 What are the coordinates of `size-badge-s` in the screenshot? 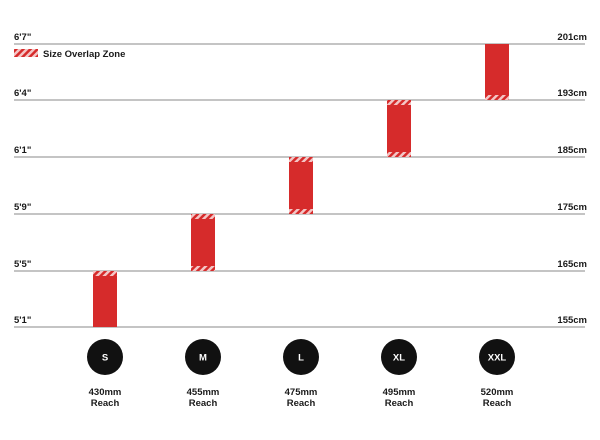 It's located at (105, 357).